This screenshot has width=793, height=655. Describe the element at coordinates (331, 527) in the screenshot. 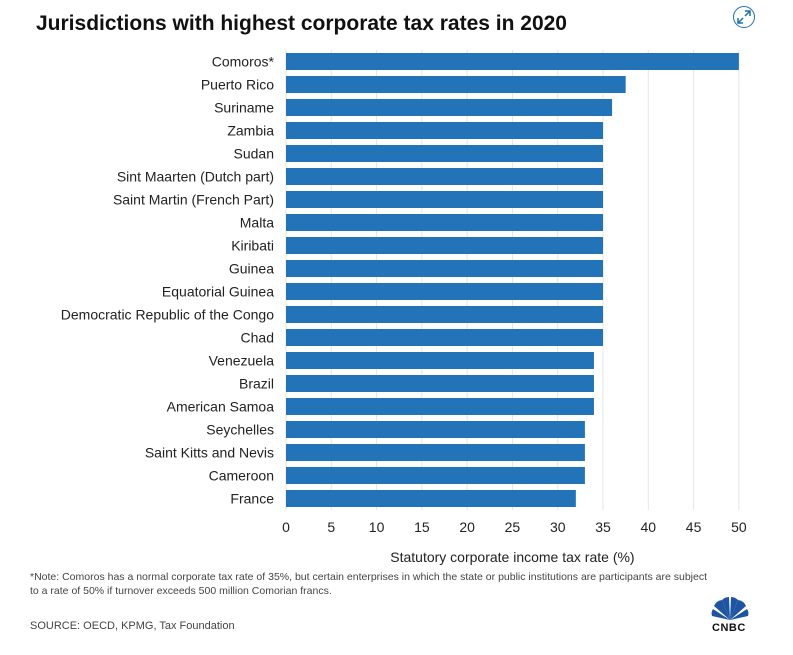

I see `x-tick-label: 5` at that location.